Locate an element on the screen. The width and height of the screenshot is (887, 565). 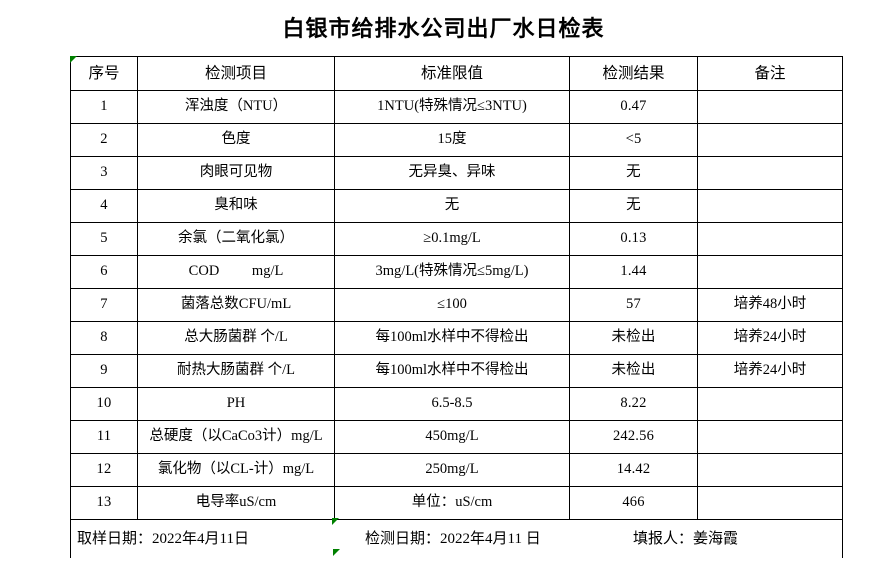
cell-no: 9 is located at coordinates (104, 371).